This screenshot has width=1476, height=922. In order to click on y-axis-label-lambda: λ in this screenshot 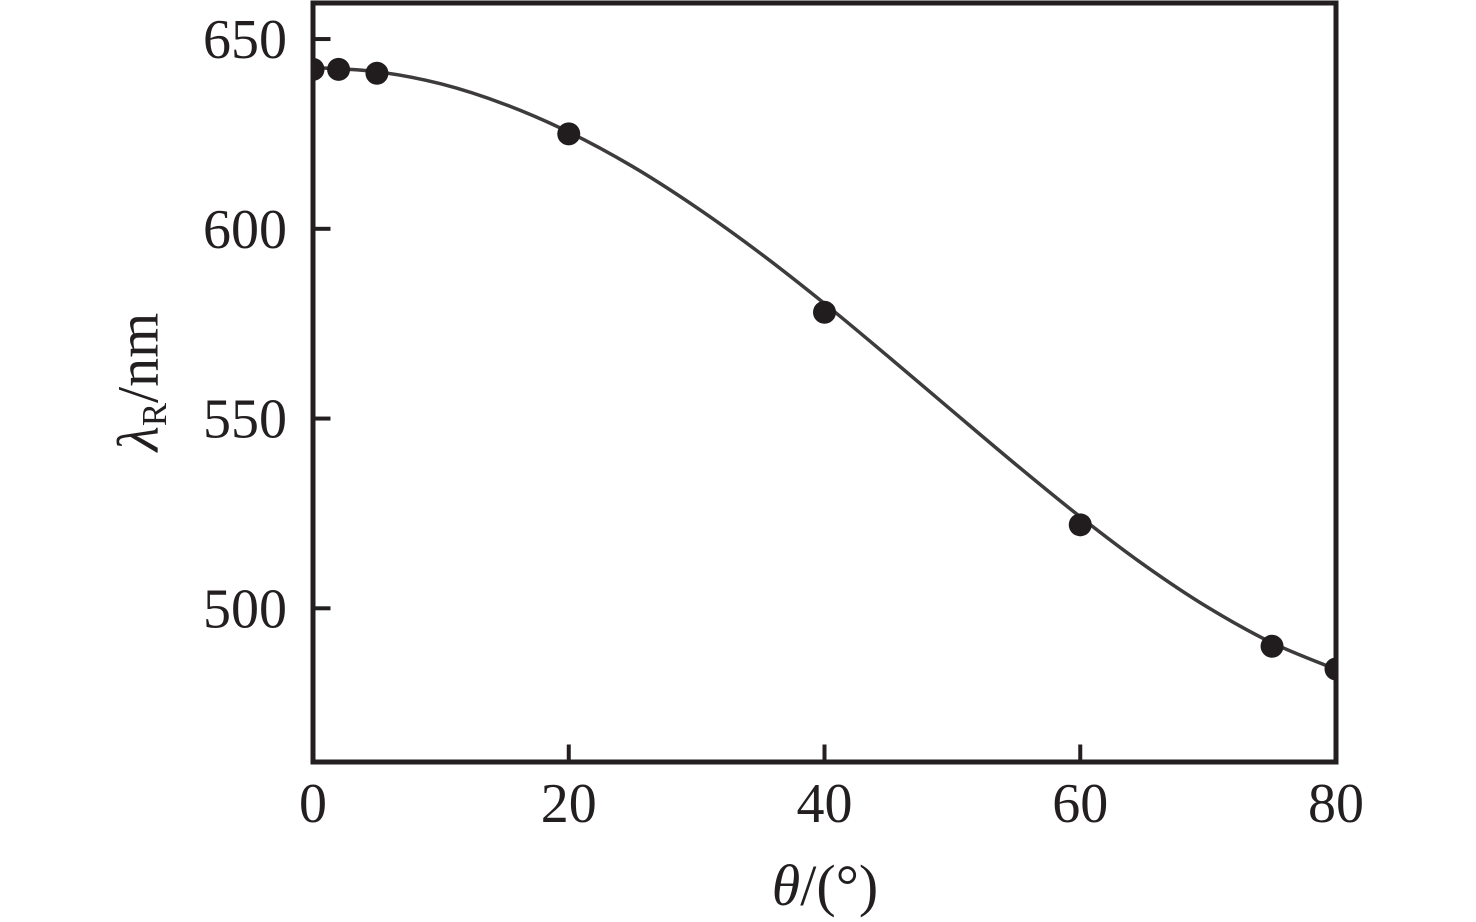, I will do `click(138, 439)`.